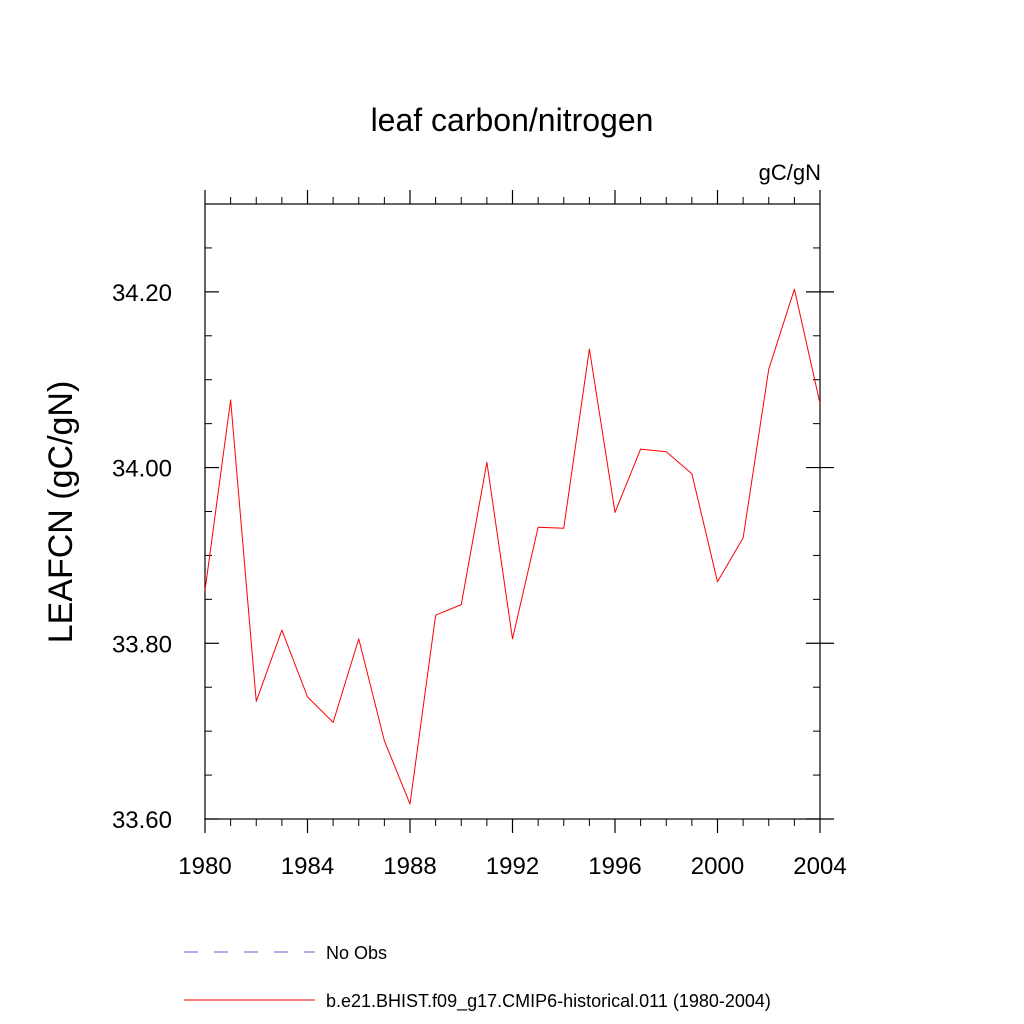  What do you see at coordinates (204, 866) in the screenshot?
I see `x-tick-label: 1980` at bounding box center [204, 866].